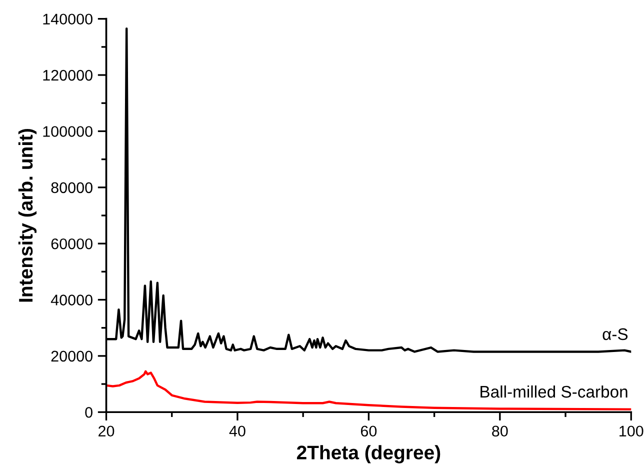 This screenshot has height=471, width=644. What do you see at coordinates (368, 454) in the screenshot?
I see `x-axis-title: 2Theta (degree)` at bounding box center [368, 454].